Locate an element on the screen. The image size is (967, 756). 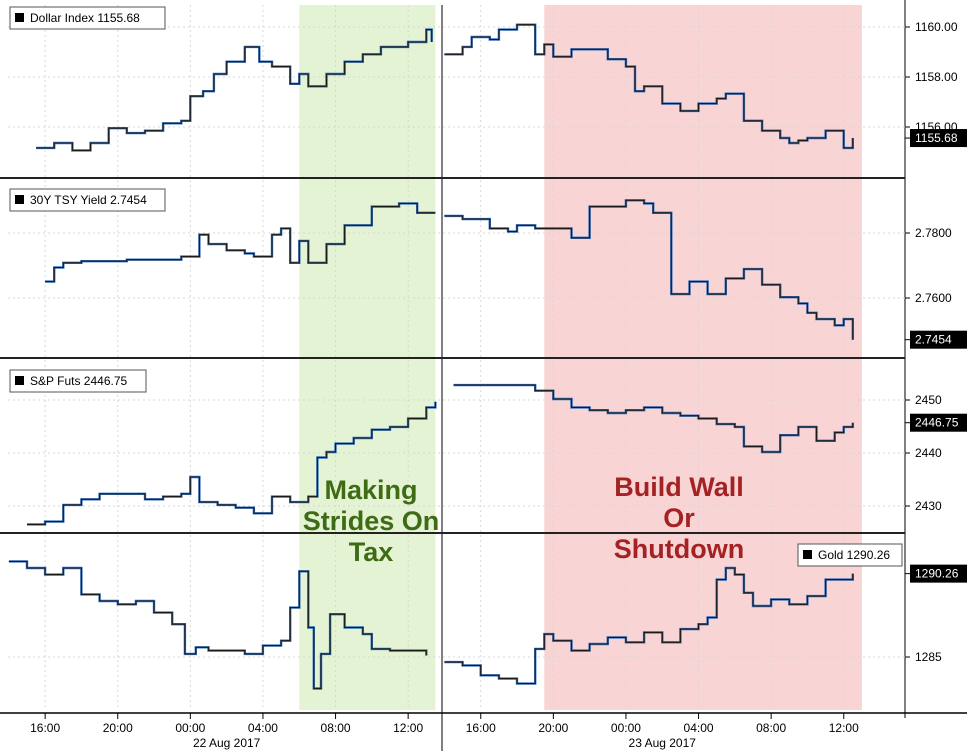
legend-label: S&P Futs 2446.75 is located at coordinates (79, 381).